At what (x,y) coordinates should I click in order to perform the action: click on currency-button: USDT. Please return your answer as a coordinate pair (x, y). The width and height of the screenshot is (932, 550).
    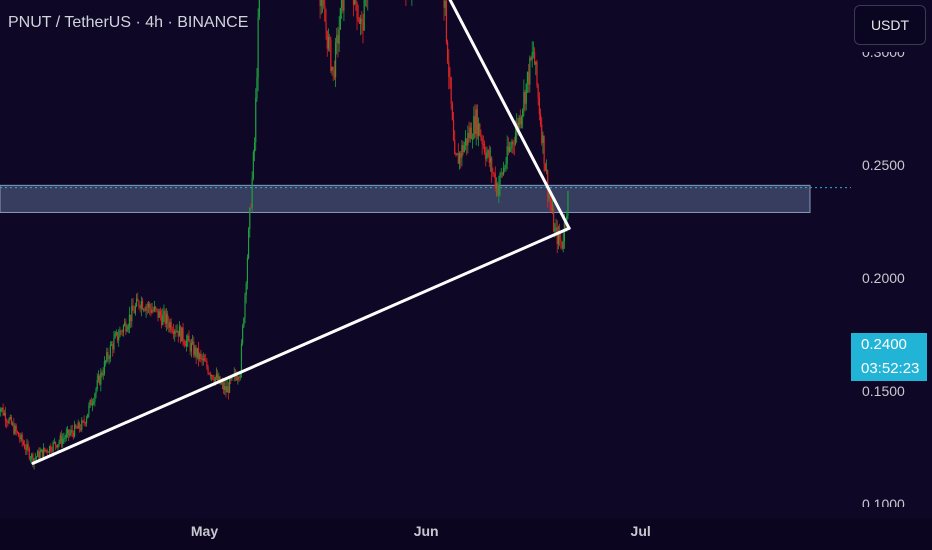
    Looking at the image, I should click on (890, 25).